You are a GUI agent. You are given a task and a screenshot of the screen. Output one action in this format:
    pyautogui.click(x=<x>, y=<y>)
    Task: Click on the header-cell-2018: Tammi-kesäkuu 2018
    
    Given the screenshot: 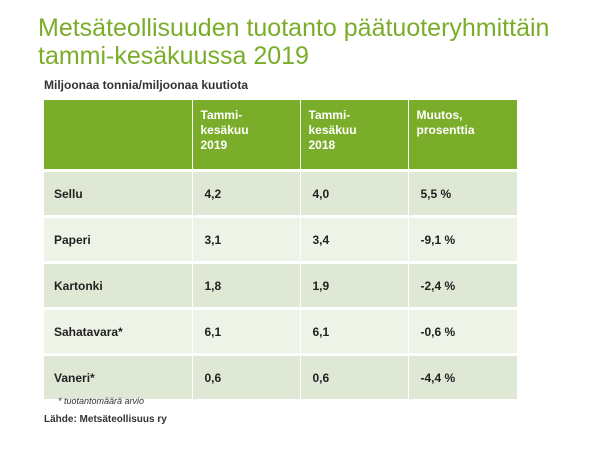 What is the action you would take?
    pyautogui.click(x=353, y=134)
    